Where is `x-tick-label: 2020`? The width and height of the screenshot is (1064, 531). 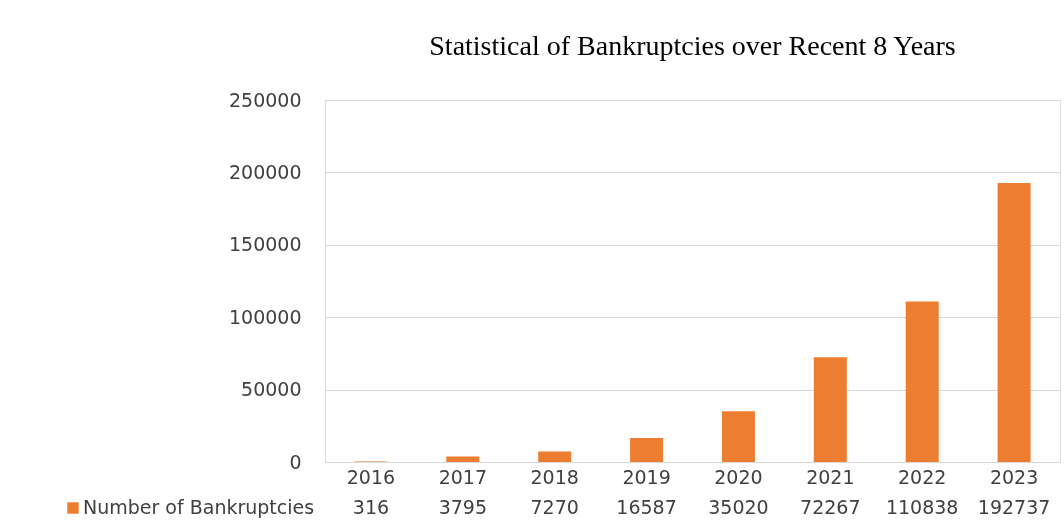 x-tick-label: 2020 is located at coordinates (738, 476).